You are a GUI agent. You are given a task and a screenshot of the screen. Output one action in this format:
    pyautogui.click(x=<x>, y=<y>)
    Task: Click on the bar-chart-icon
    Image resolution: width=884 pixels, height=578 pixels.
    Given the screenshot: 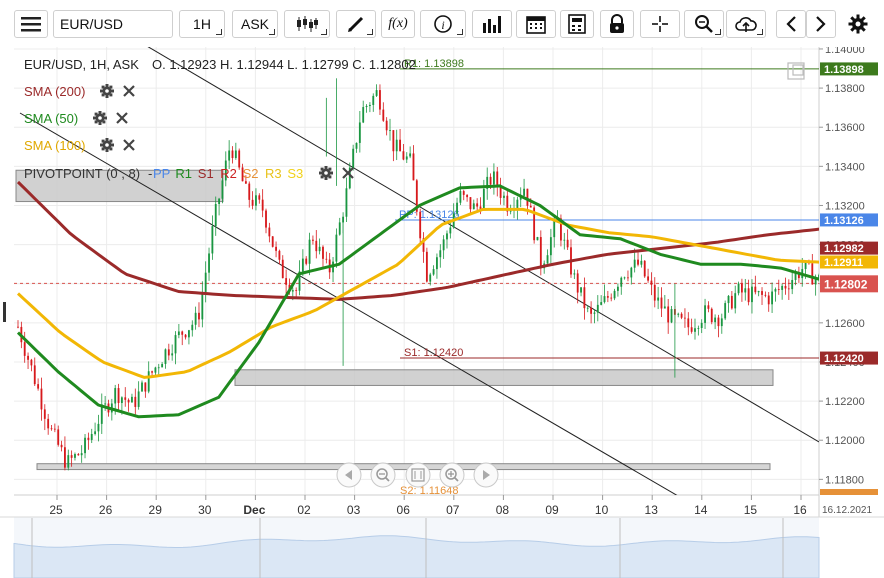 What is the action you would take?
    pyautogui.click(x=492, y=24)
    